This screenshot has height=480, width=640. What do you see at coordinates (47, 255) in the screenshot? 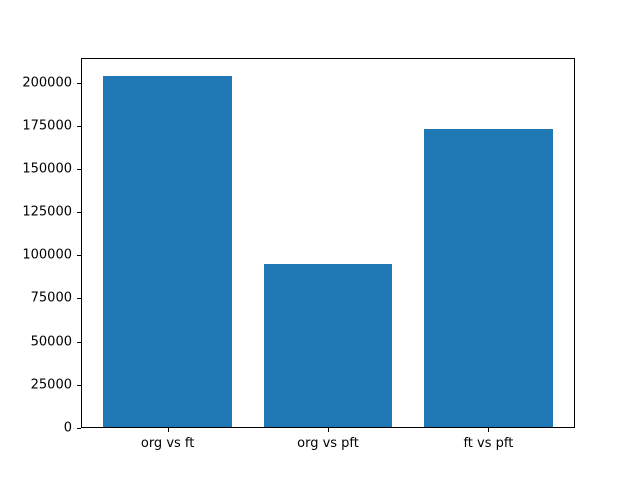
I see `y-tick-label: 100000` at bounding box center [47, 255].